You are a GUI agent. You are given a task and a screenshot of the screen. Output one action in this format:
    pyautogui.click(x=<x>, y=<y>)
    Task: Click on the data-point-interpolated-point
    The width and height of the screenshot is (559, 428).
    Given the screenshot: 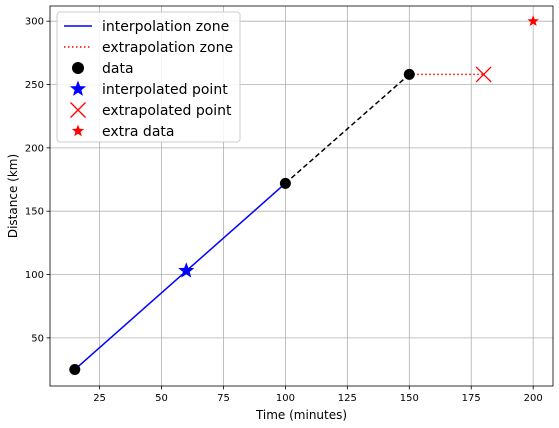 What is the action you would take?
    pyautogui.click(x=186, y=270)
    